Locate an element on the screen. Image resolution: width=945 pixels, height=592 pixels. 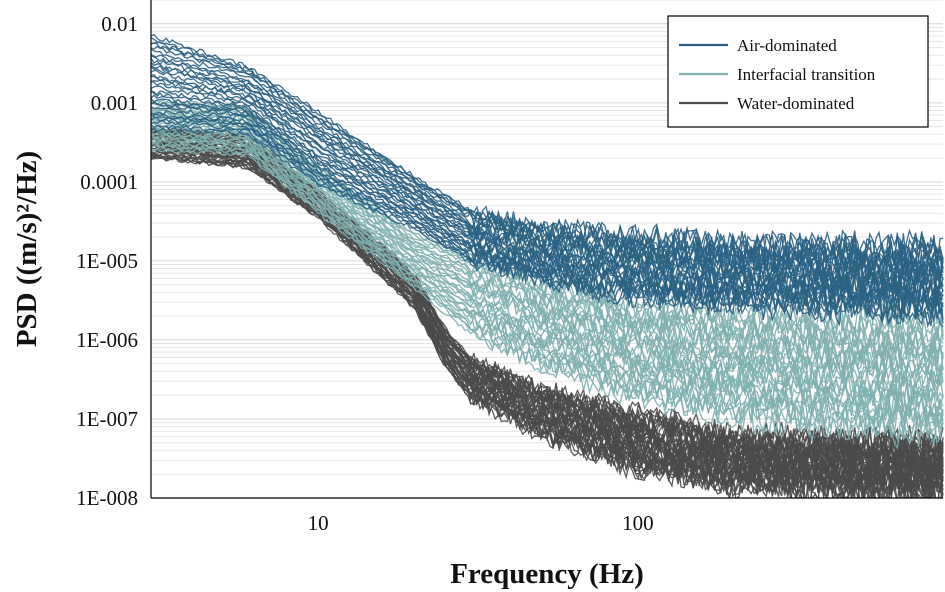
x-tick-label: 10 is located at coordinates (318, 523).